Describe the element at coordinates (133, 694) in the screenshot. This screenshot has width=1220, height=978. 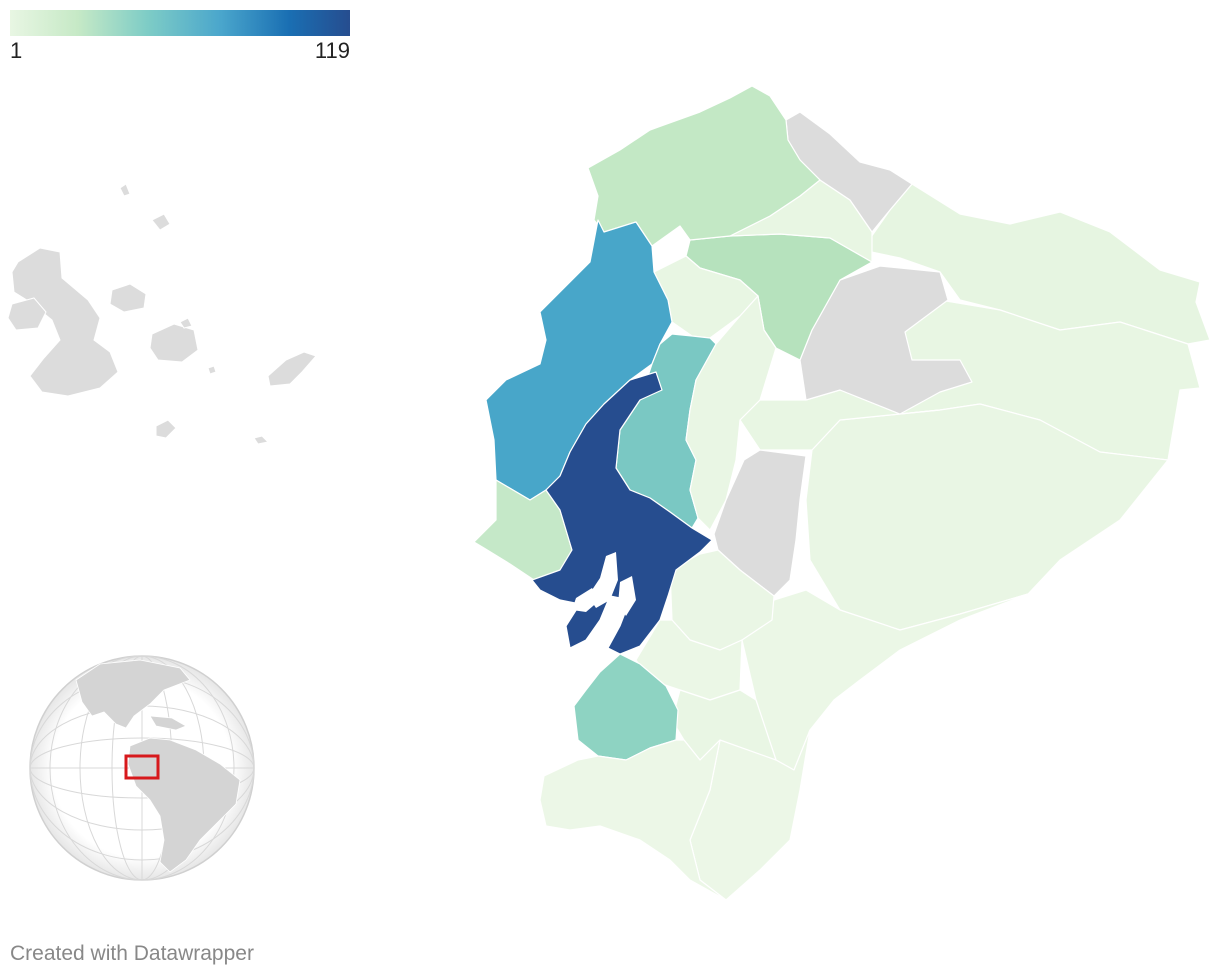
I see `north-america-shape` at that location.